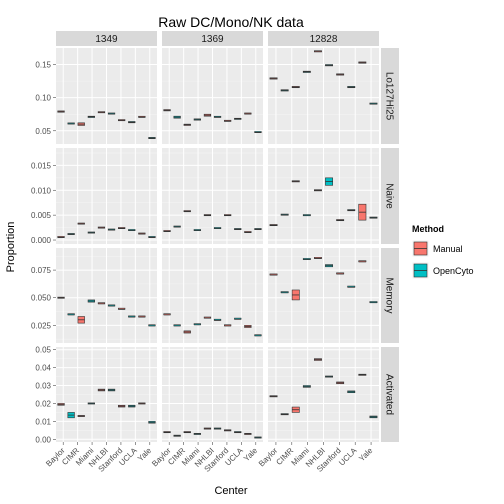 This screenshot has width=504, height=504. I want to click on chart-title: Raw DC/Mono/NK data, so click(231, 22).